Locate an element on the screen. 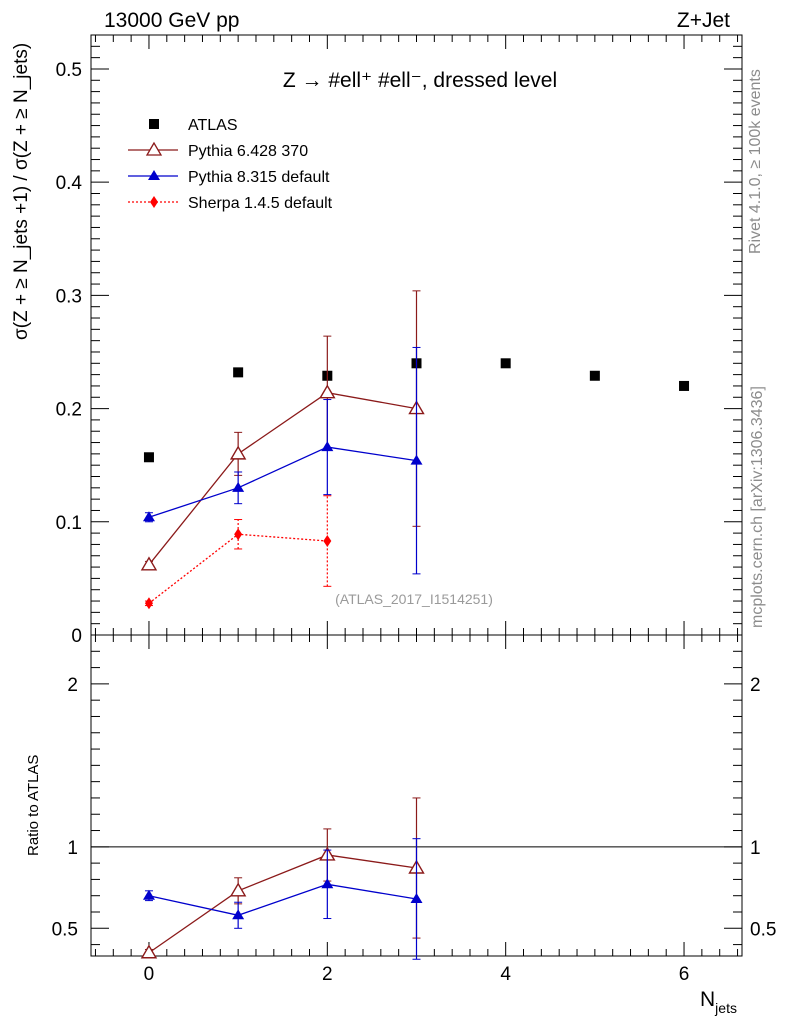 Image resolution: width=786 pixels, height=1024 pixels. mcplots-site-label: mcplots.cern.ch [arXiv:1306.3436] is located at coordinates (757, 507).